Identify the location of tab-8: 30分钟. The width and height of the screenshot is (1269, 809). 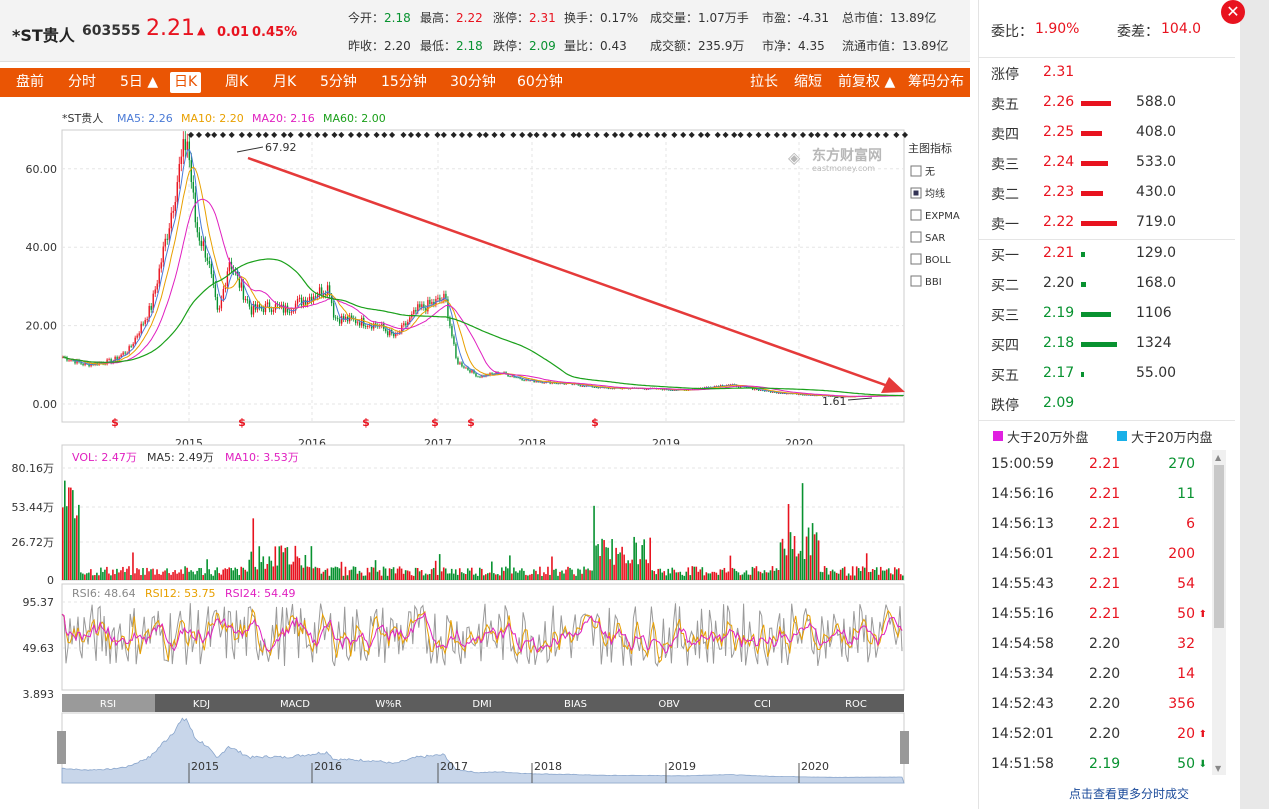
(473, 82).